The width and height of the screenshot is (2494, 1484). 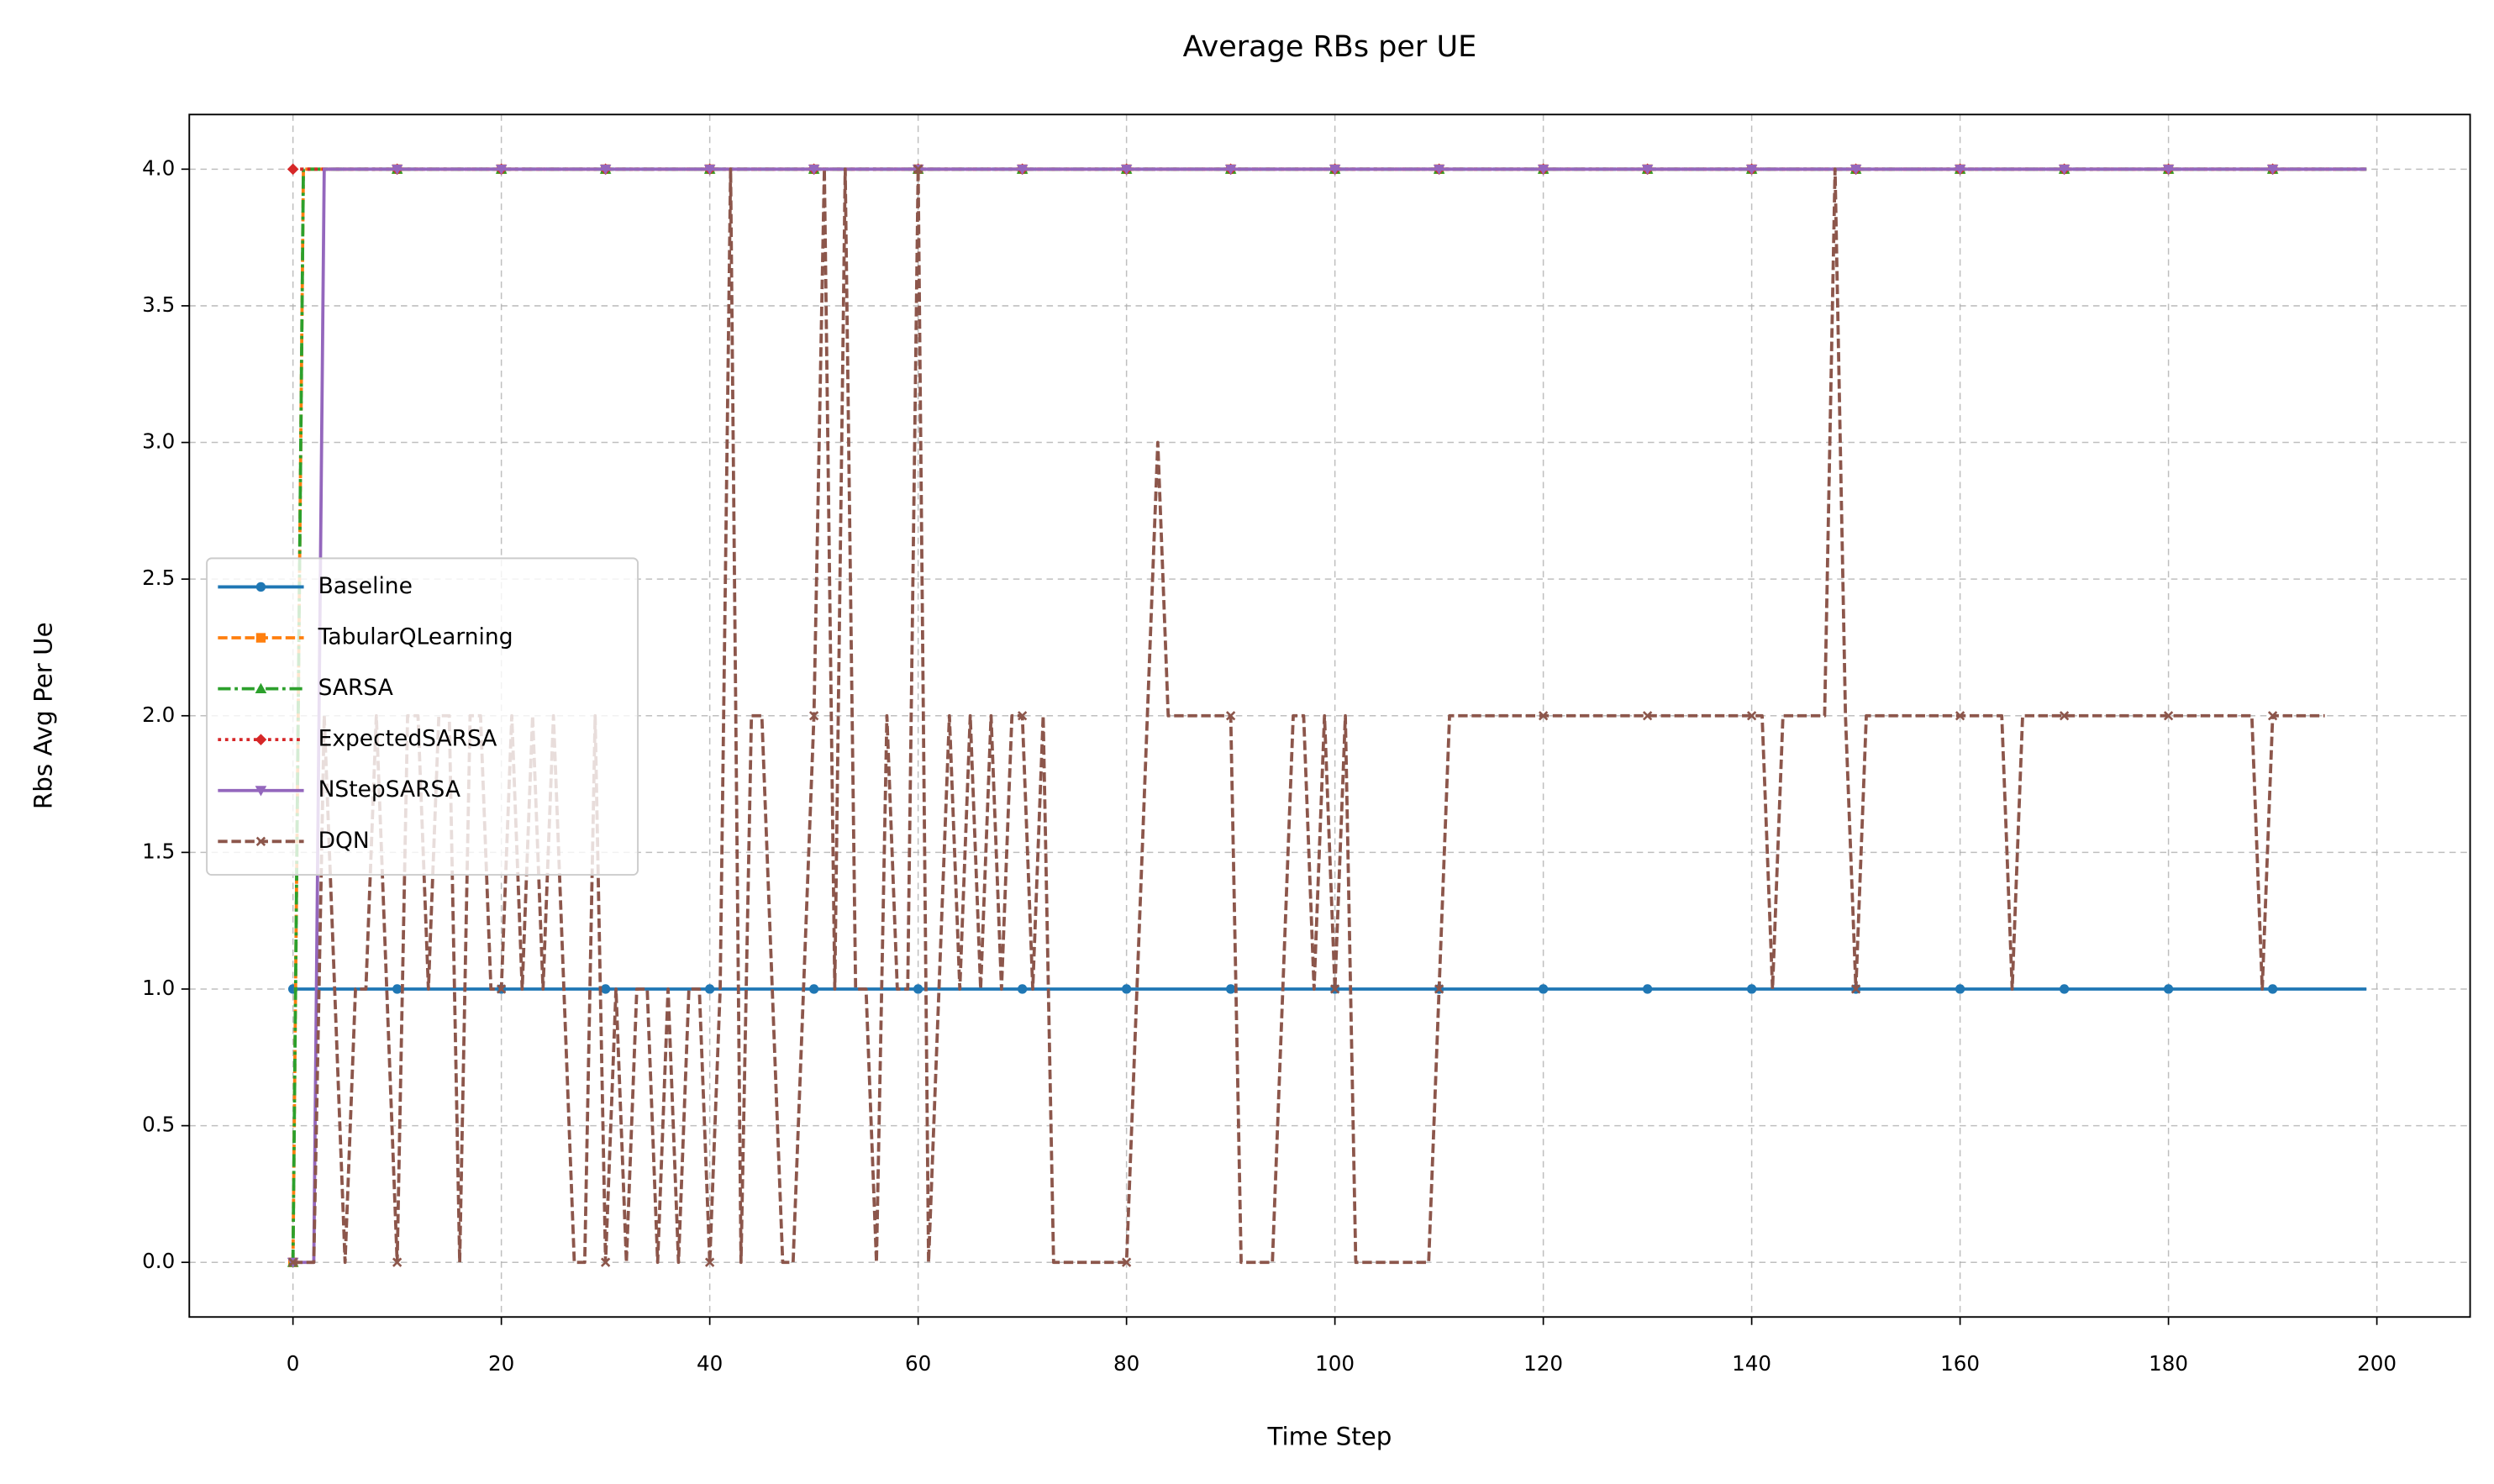 I want to click on y-tick-label: 1.0, so click(x=158, y=988).